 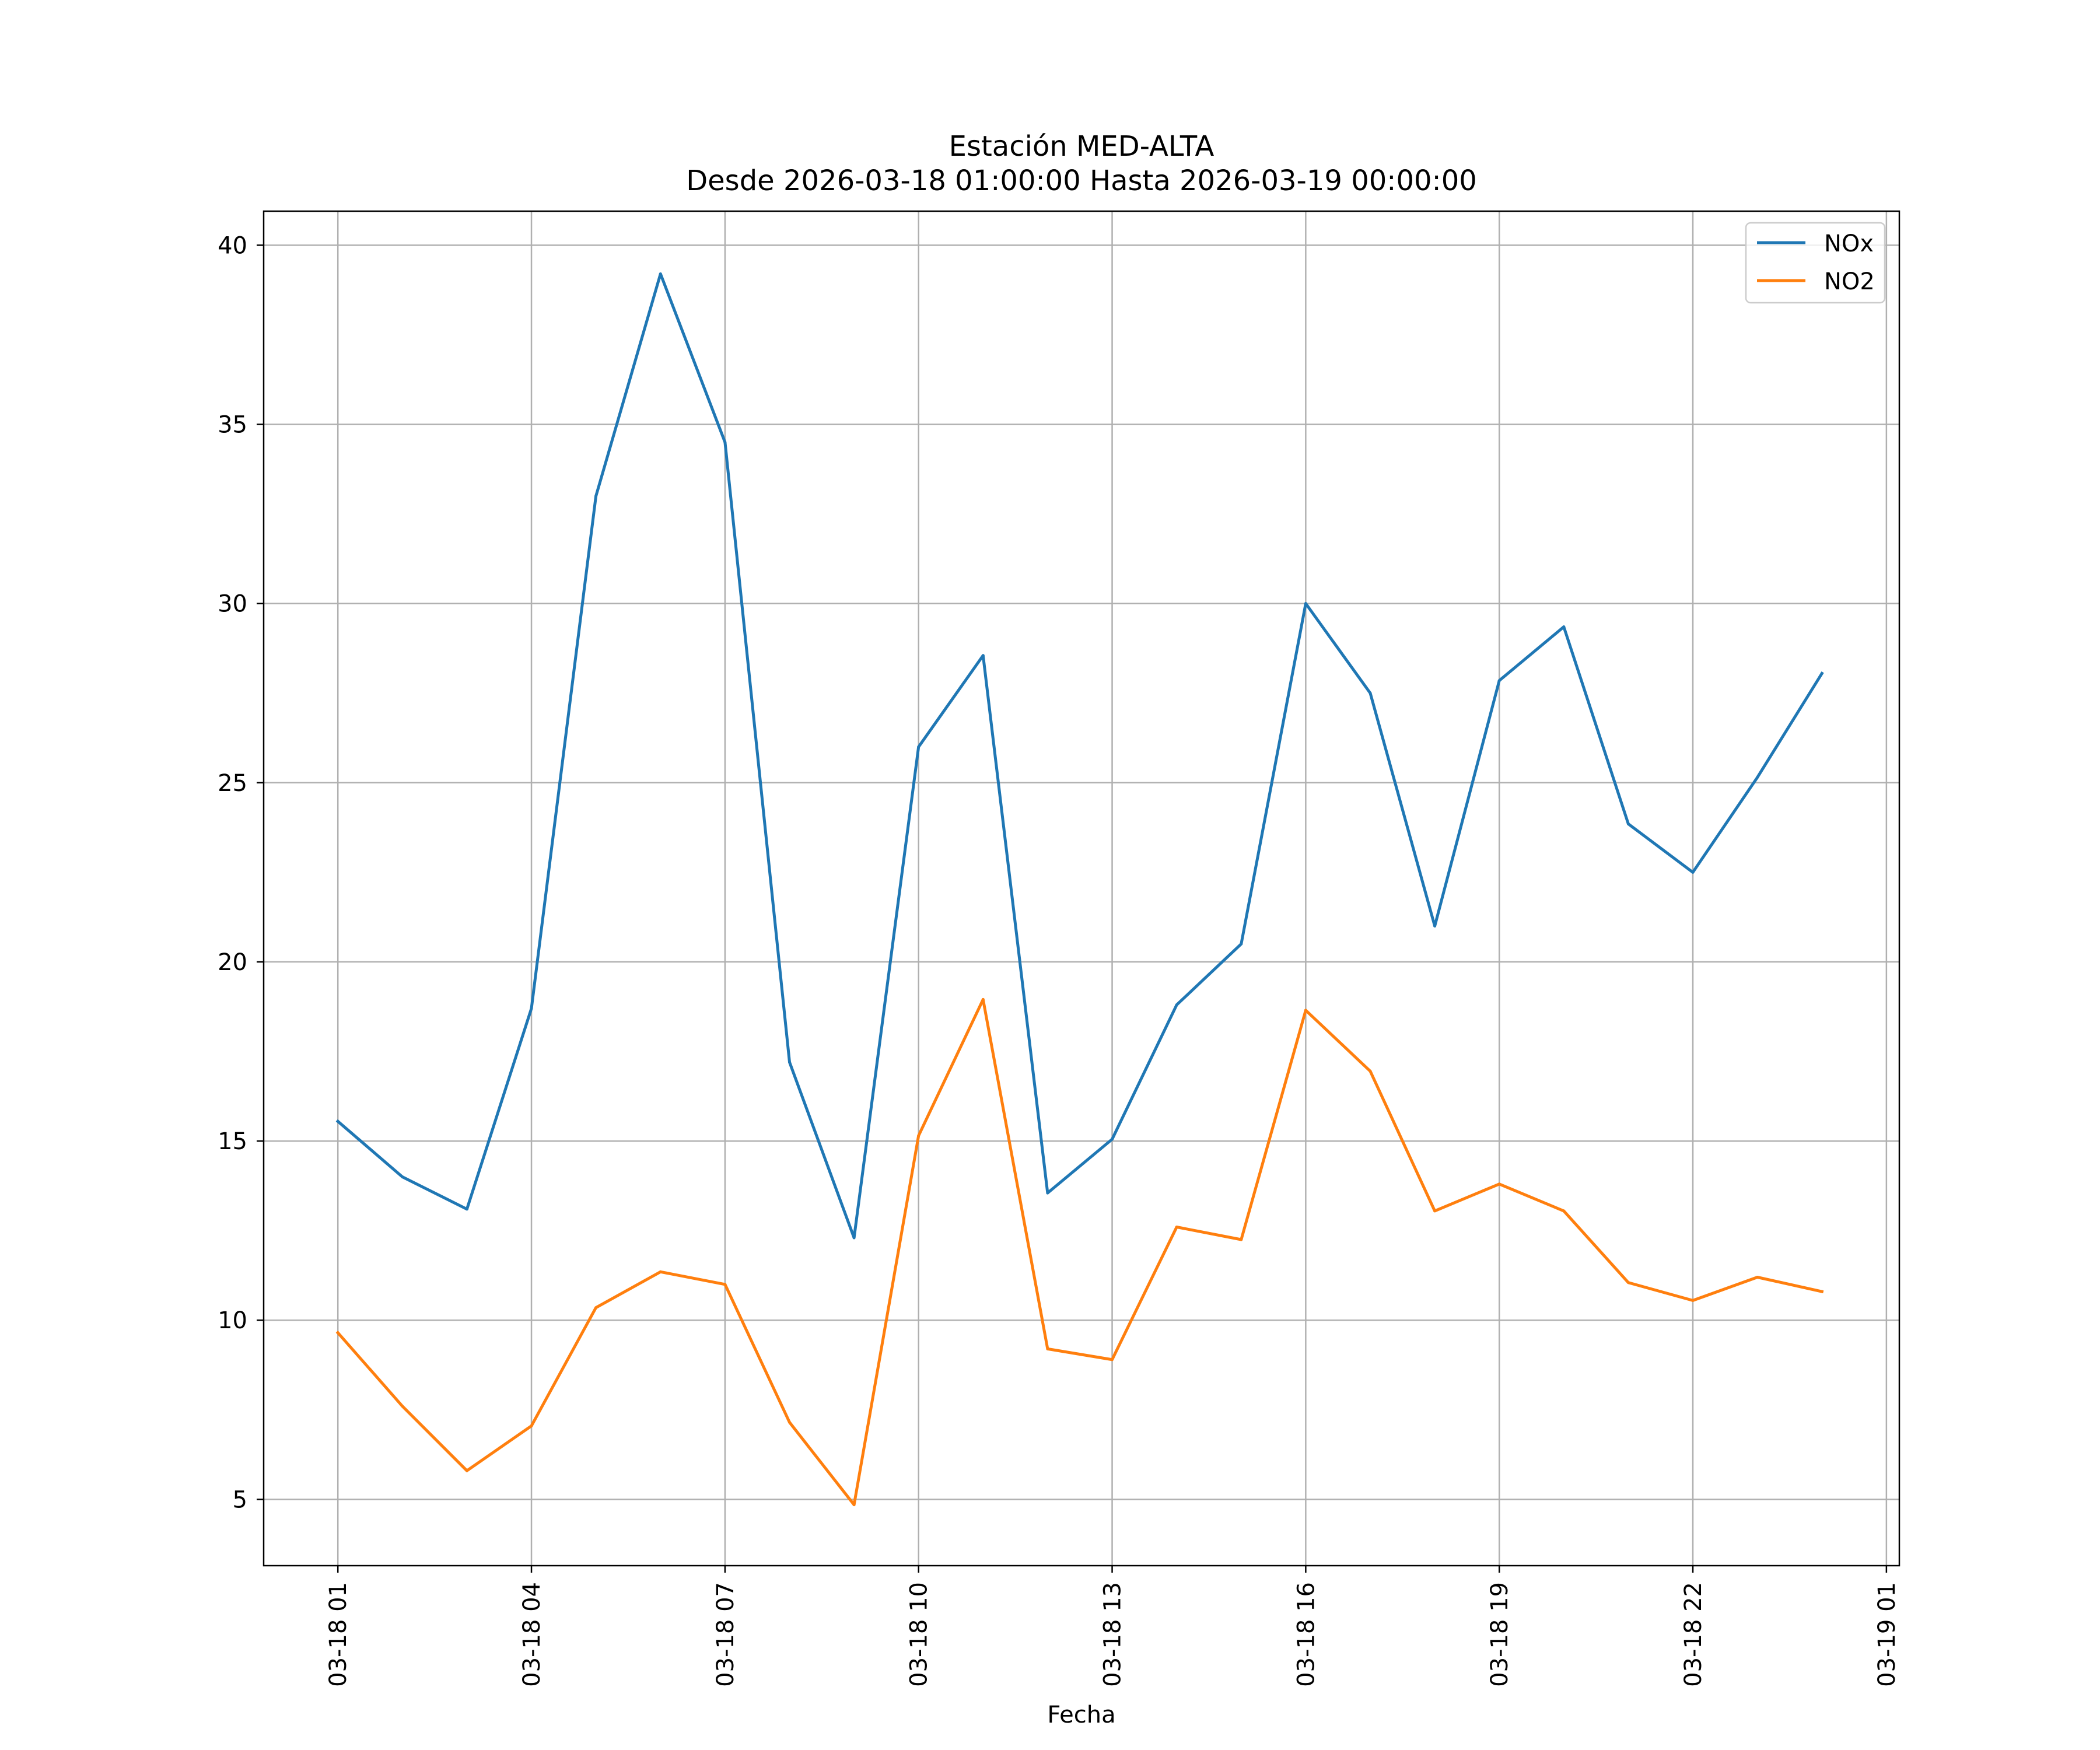 What do you see at coordinates (1849, 281) in the screenshot?
I see `legend-label-no2: NO2` at bounding box center [1849, 281].